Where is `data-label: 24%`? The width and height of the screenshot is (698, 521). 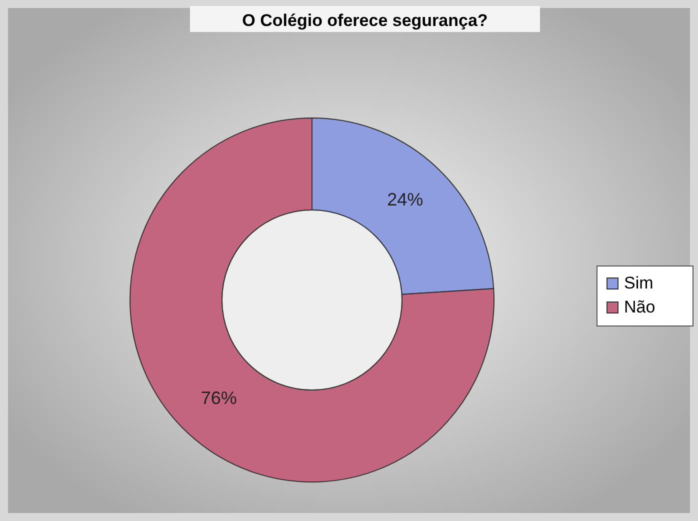 data-label: 24% is located at coordinates (405, 200).